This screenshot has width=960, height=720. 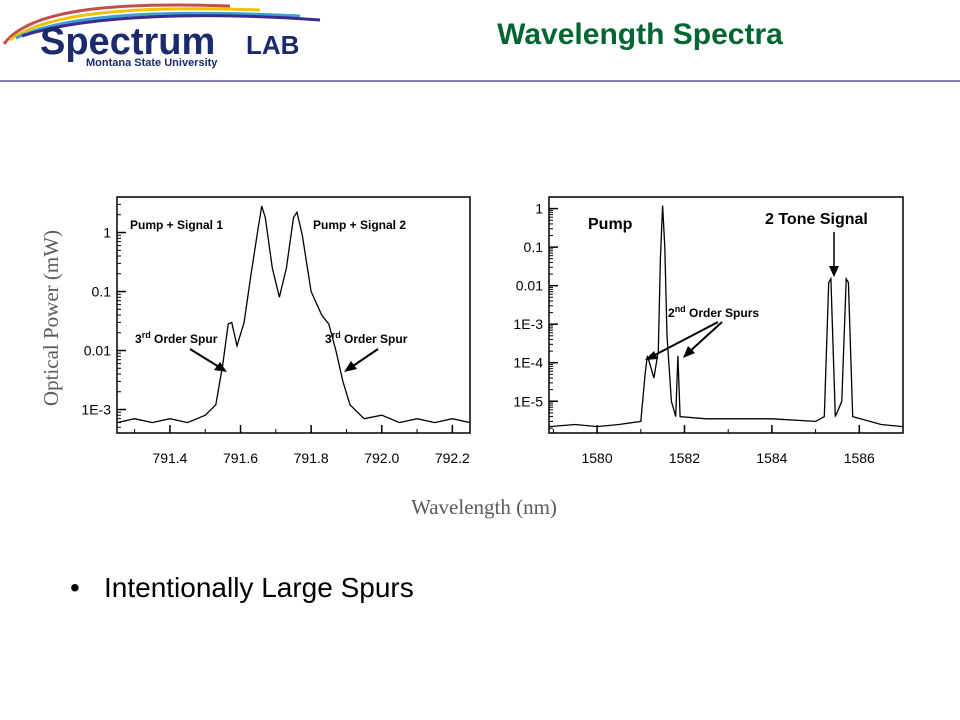 What do you see at coordinates (684, 458) in the screenshot?
I see `x-tick-label: 1582` at bounding box center [684, 458].